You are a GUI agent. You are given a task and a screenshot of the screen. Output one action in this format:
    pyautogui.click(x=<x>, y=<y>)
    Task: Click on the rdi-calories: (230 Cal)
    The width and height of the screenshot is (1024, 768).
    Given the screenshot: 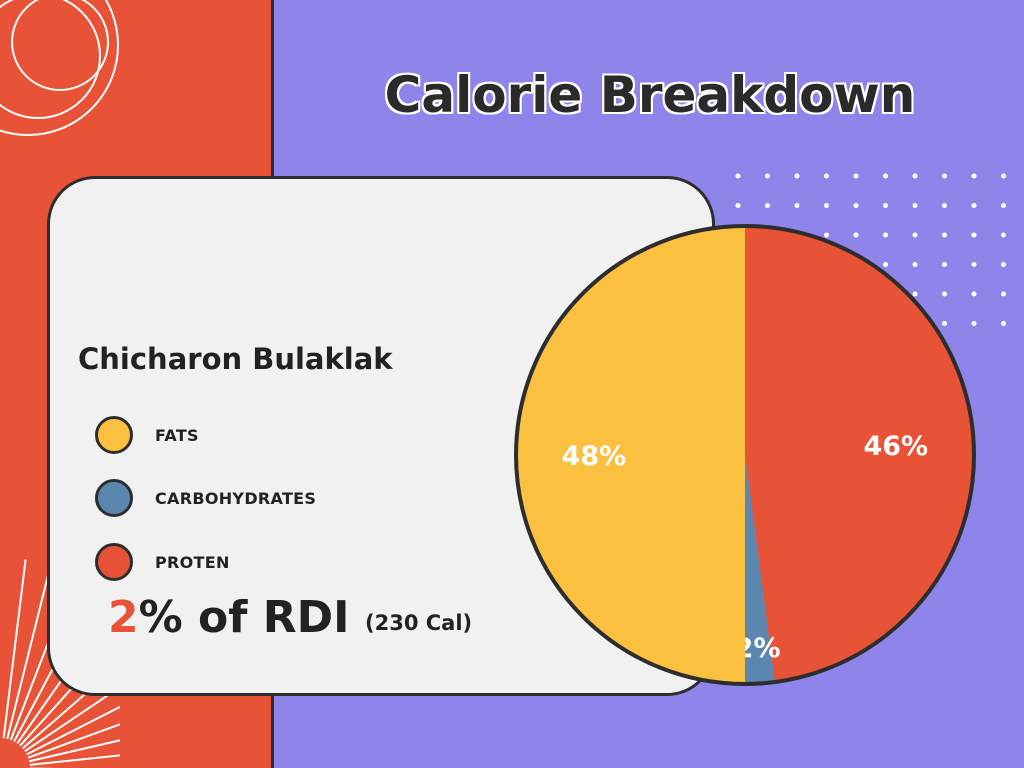 What is the action you would take?
    pyautogui.click(x=419, y=623)
    